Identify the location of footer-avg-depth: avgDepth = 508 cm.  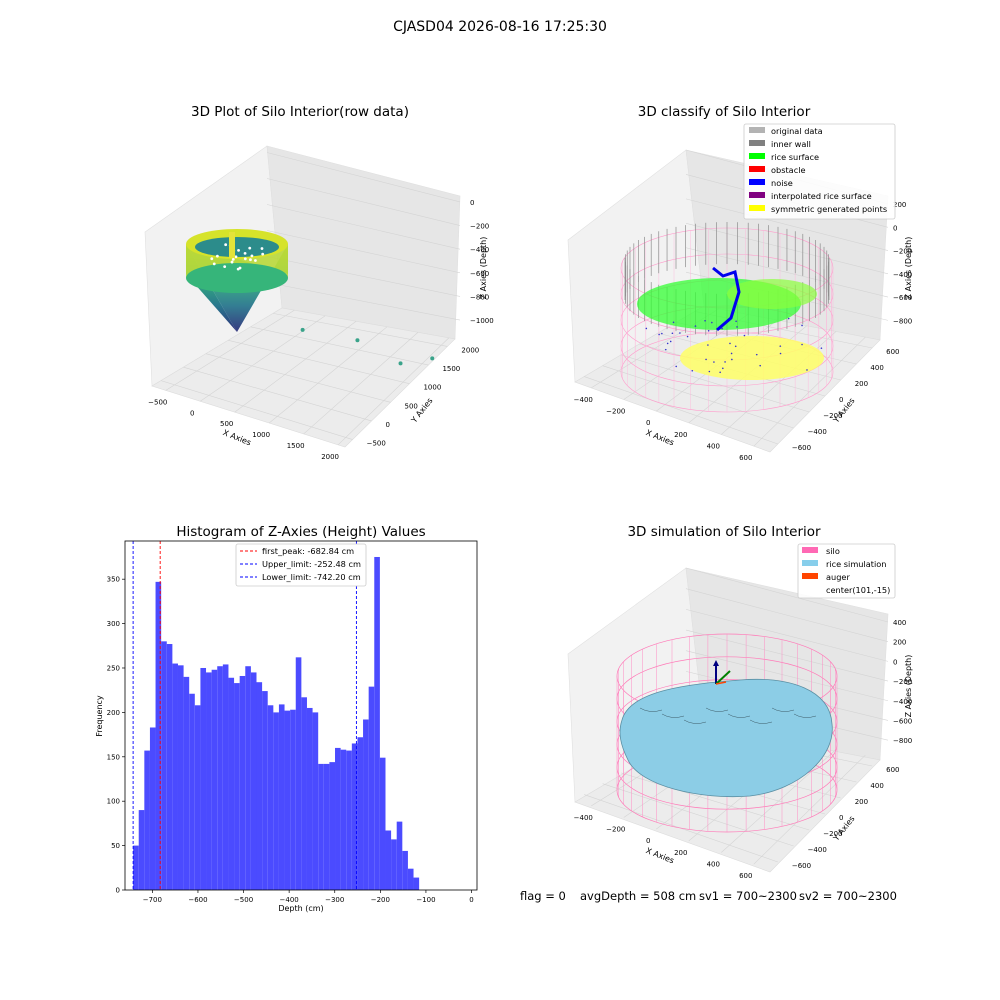
(638, 896).